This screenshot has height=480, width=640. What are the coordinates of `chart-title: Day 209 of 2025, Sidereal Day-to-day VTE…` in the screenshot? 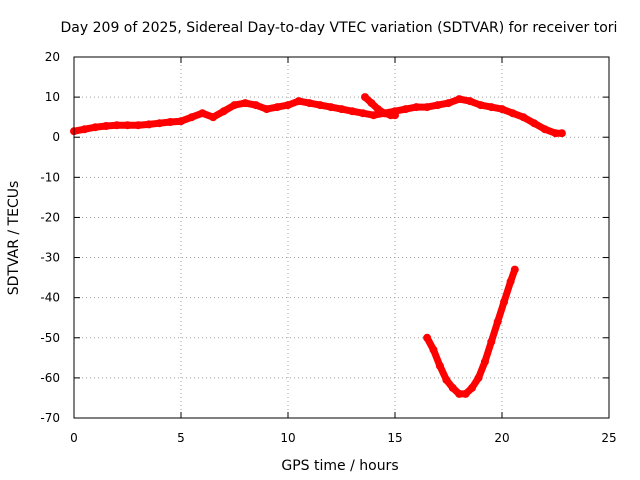 It's located at (339, 28).